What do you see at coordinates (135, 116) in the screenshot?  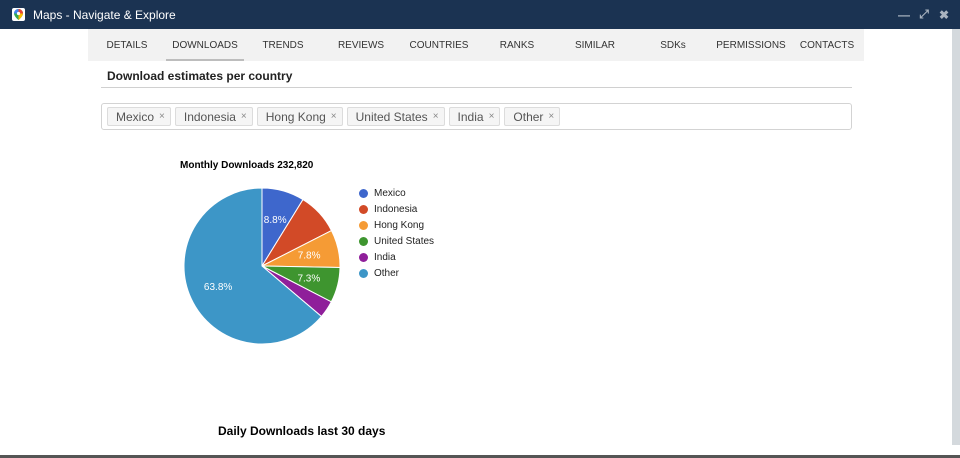 I see `filter-tag-label: Mexico` at bounding box center [135, 116].